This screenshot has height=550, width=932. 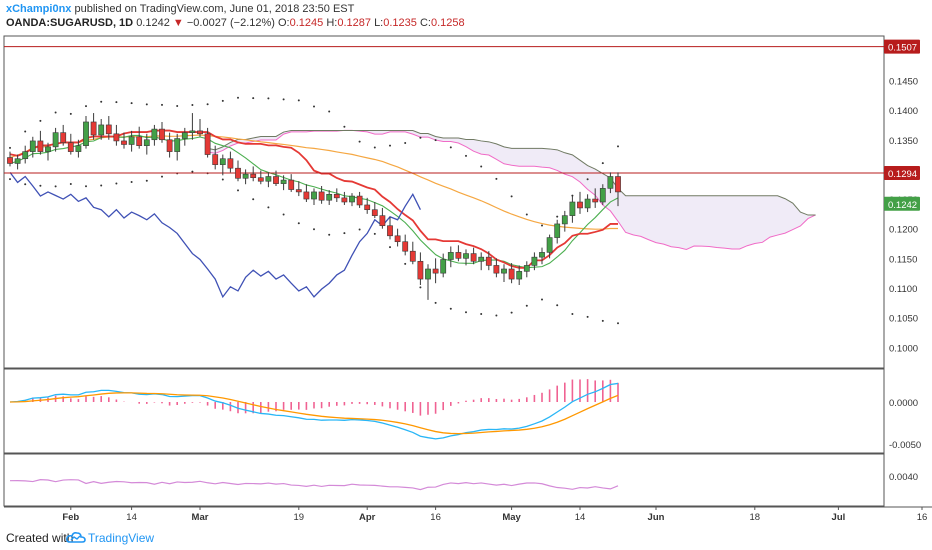 I want to click on time-tick-label: 16, so click(x=922, y=517).